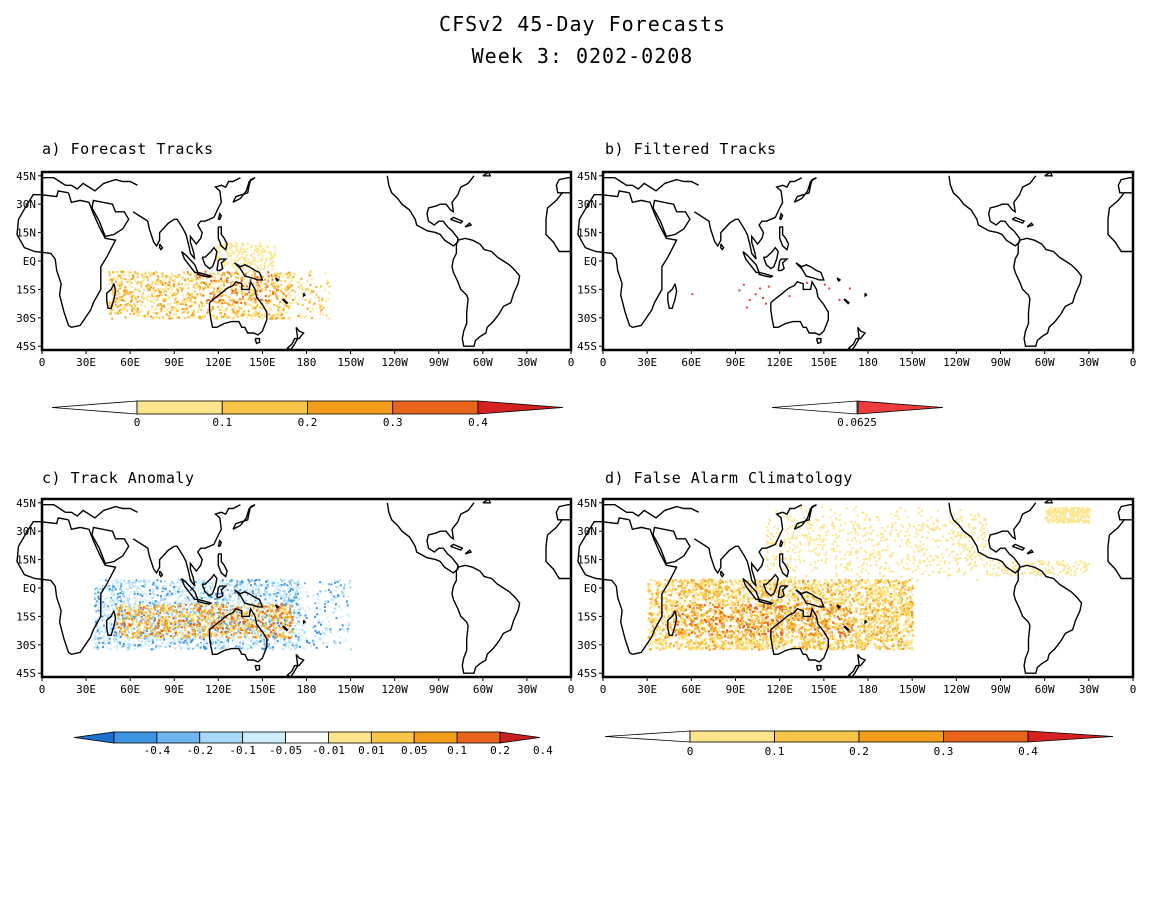 The height and width of the screenshot is (900, 1165). I want to click on lon-label: 60E, so click(130, 362).